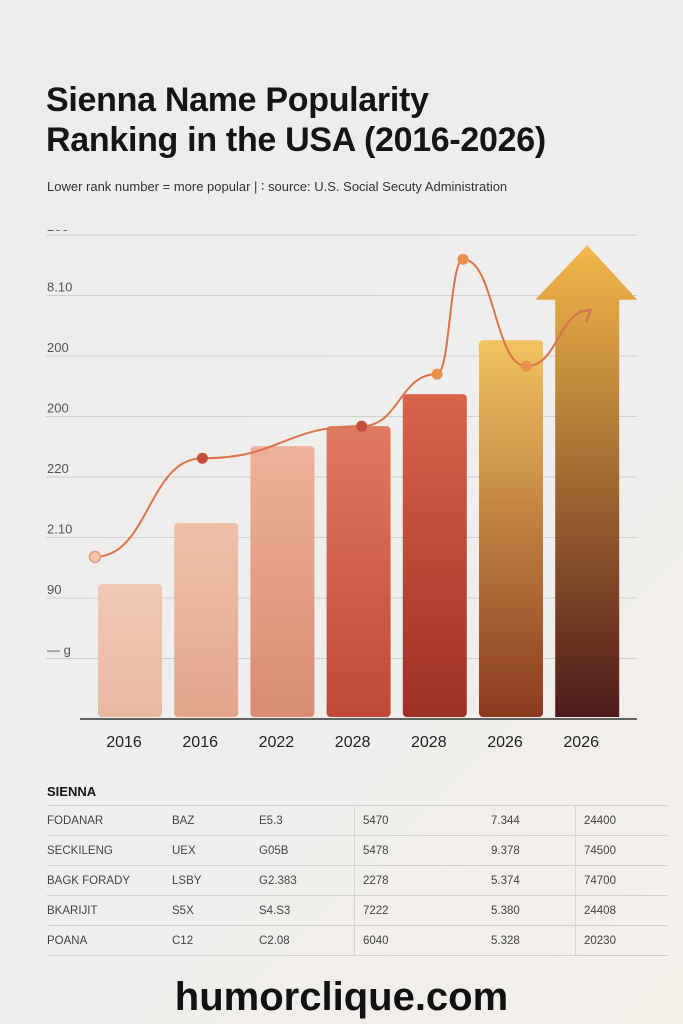 The image size is (683, 1024). What do you see at coordinates (533, 880) in the screenshot?
I see `table-cell: 5.374` at bounding box center [533, 880].